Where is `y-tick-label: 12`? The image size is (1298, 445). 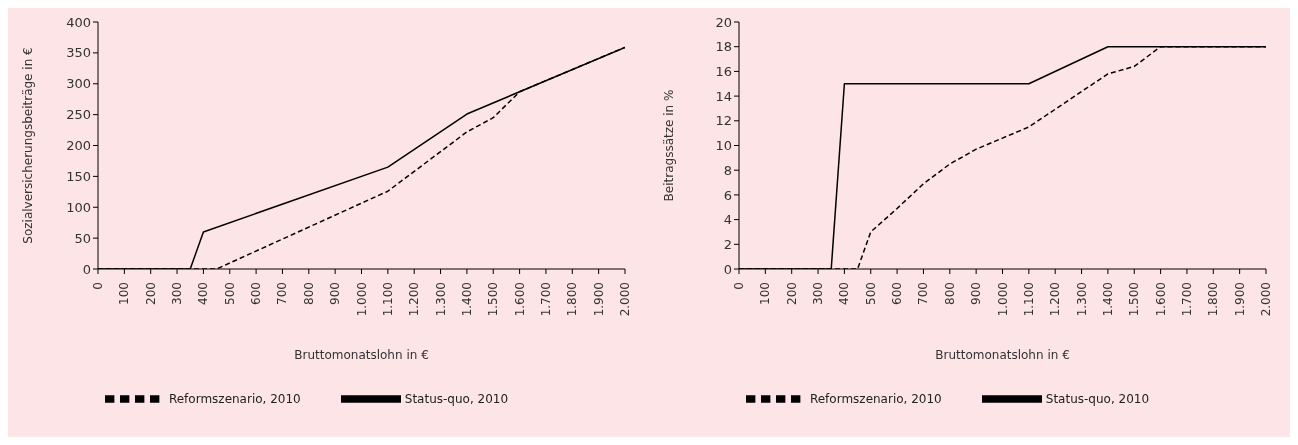
y-tick-label: 12 is located at coordinates (723, 121).